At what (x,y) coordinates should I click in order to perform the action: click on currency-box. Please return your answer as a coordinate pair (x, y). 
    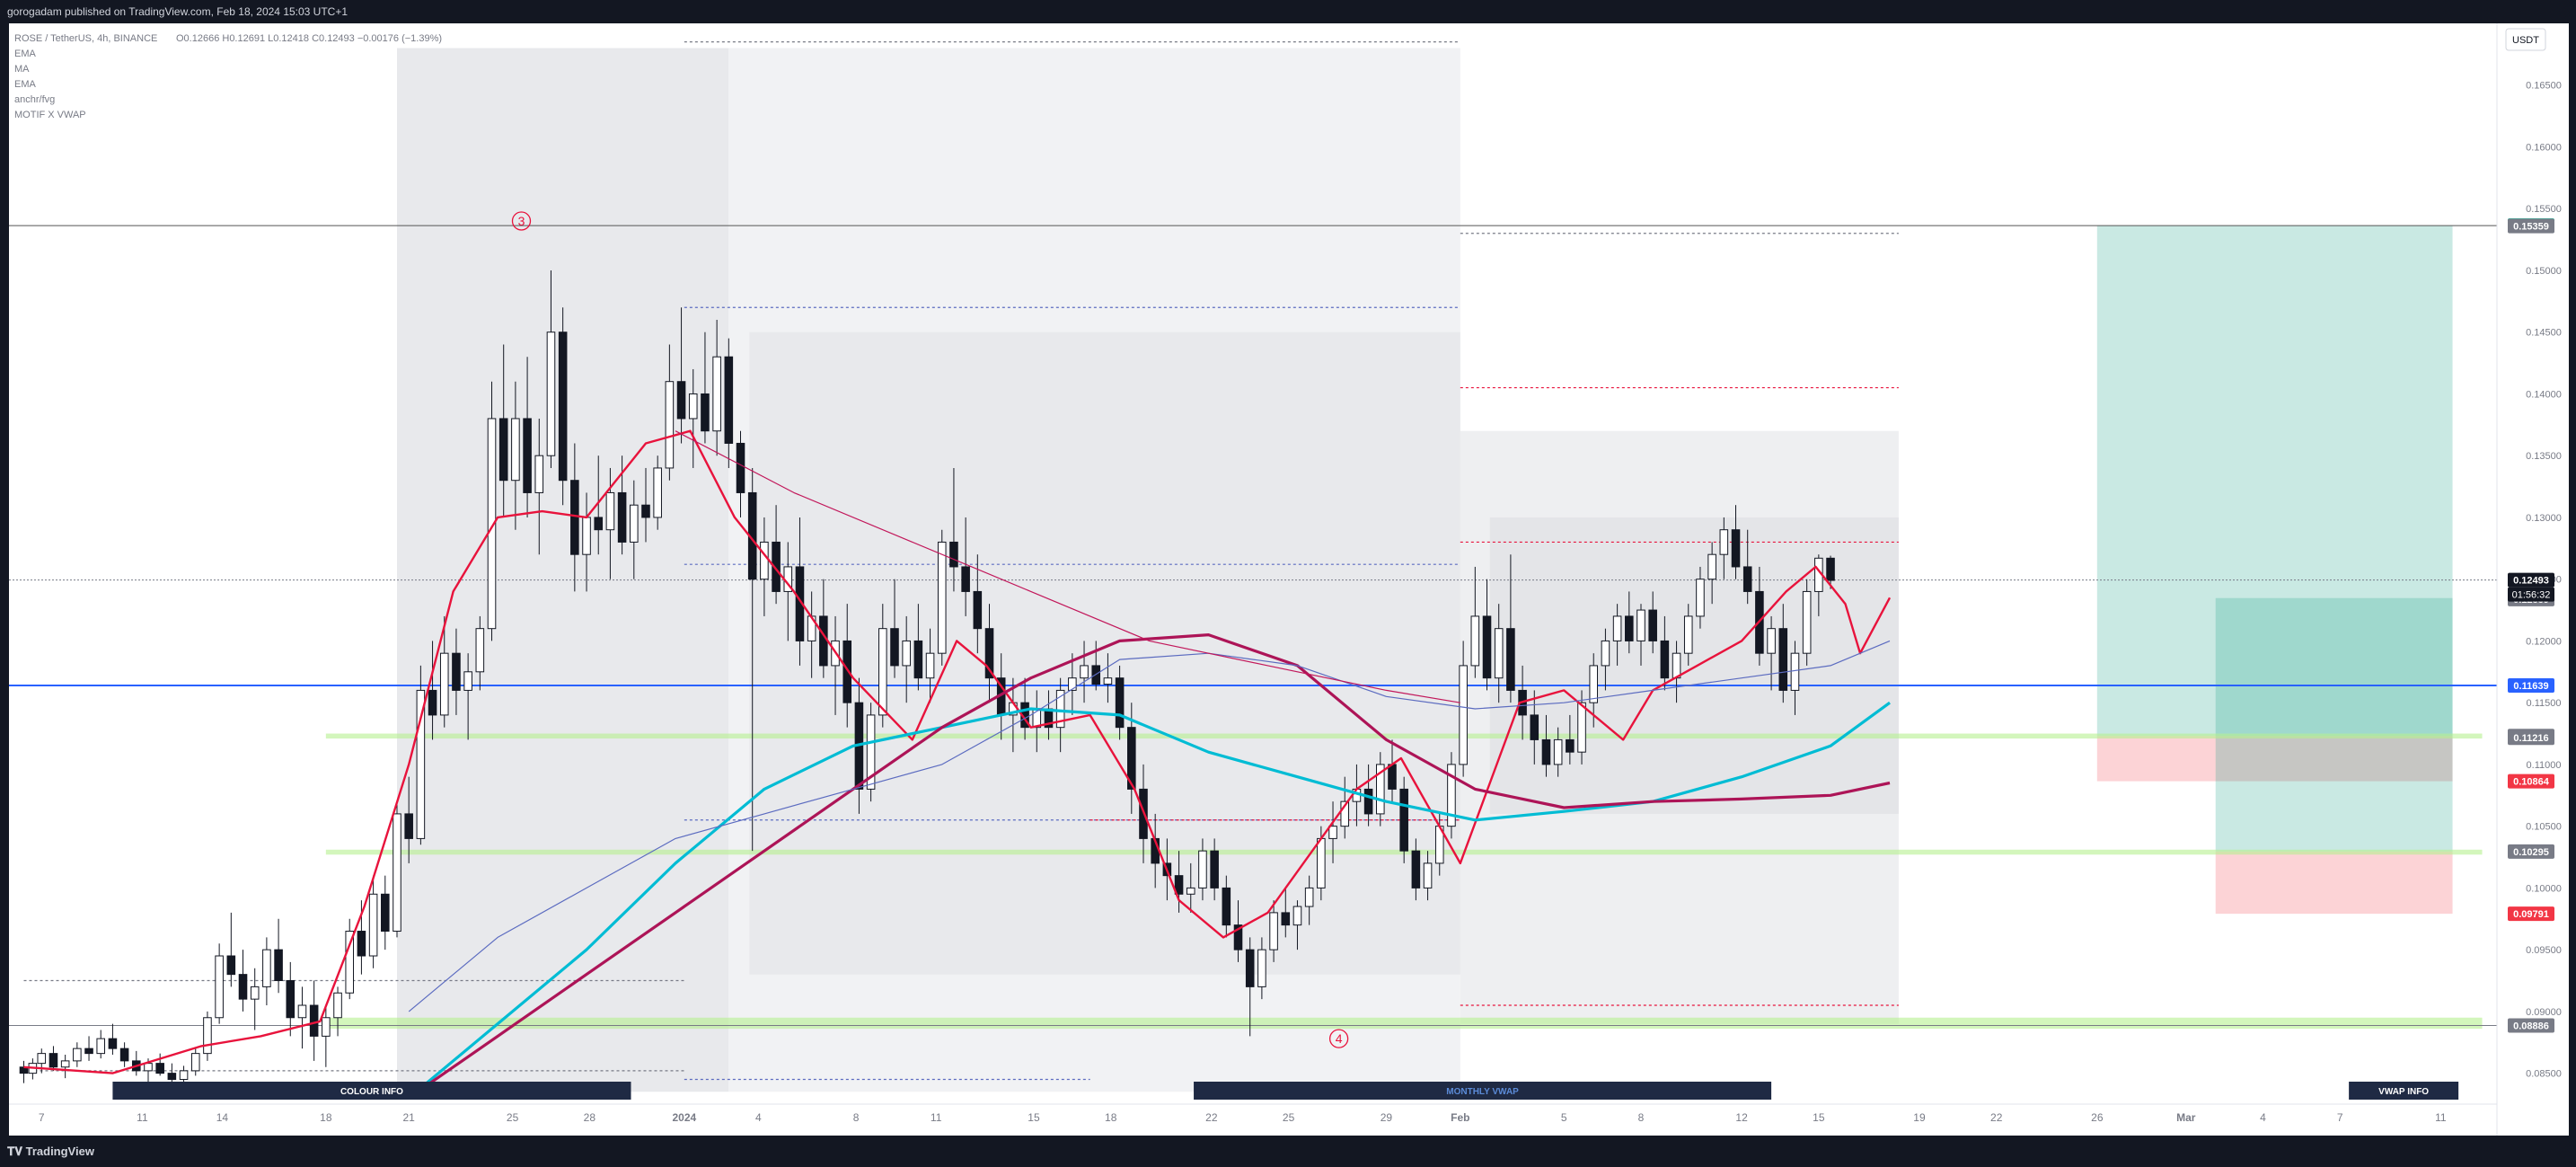
    Looking at the image, I should click on (2525, 39).